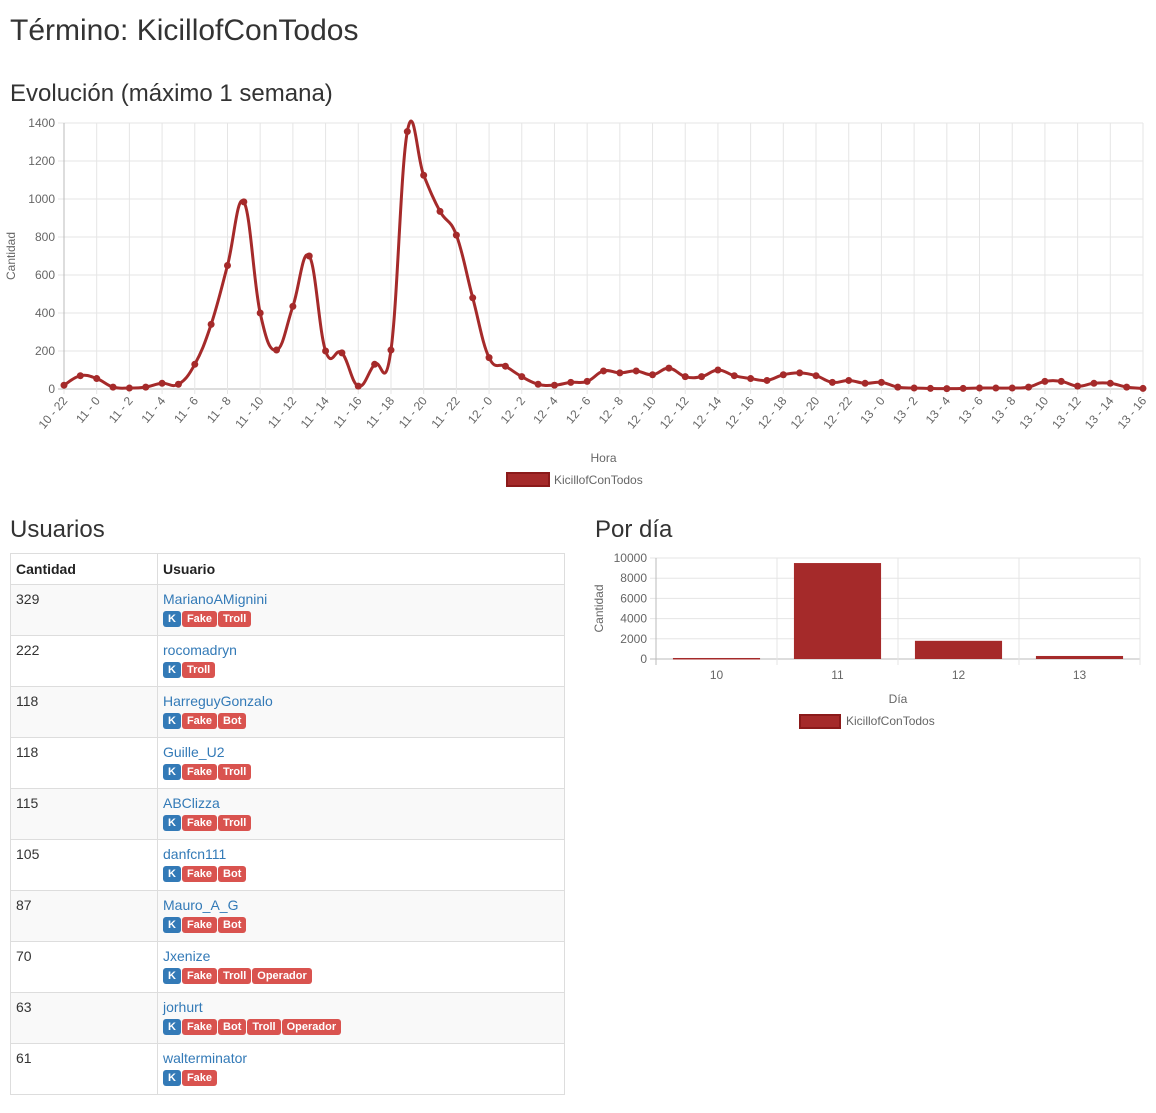 This screenshot has height=1113, width=1156. I want to click on user-badges: K Fake Troll, so click(363, 772).